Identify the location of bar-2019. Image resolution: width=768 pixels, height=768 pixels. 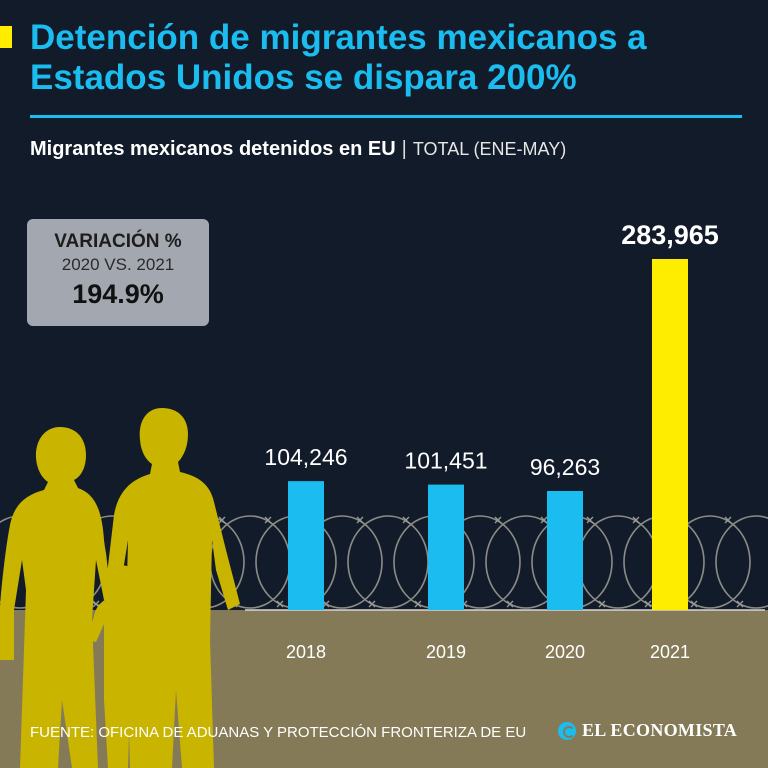
(446, 547).